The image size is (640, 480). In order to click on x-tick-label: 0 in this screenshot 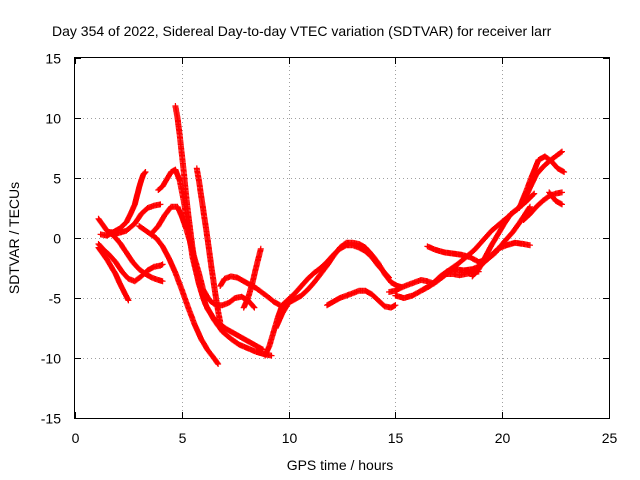, I will do `click(76, 438)`.